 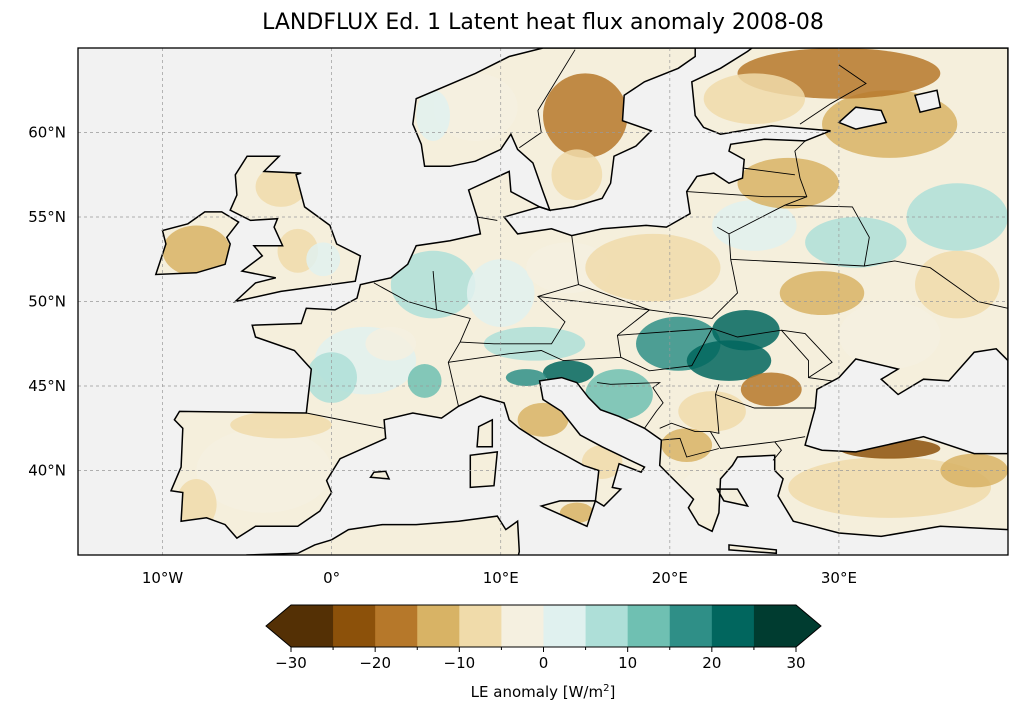 I want to click on colorbar-tick-label: 10, so click(x=627, y=663).